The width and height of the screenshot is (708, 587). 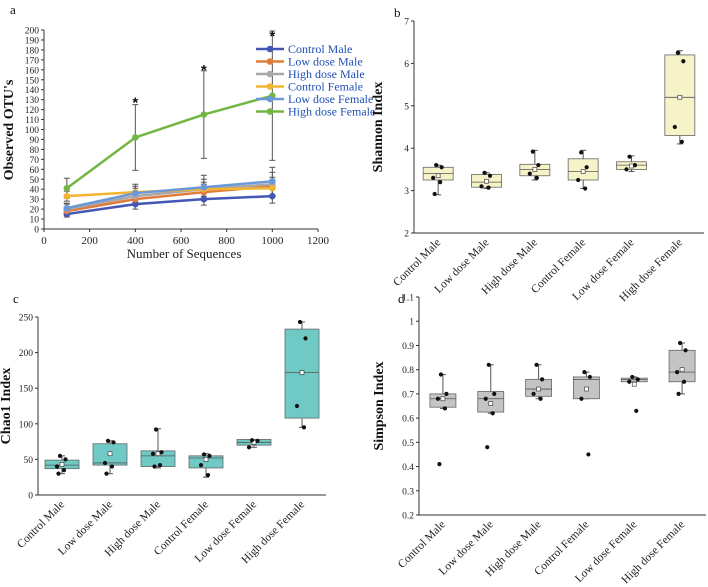 I want to click on y-tick-label: 130, so click(x=32, y=101).